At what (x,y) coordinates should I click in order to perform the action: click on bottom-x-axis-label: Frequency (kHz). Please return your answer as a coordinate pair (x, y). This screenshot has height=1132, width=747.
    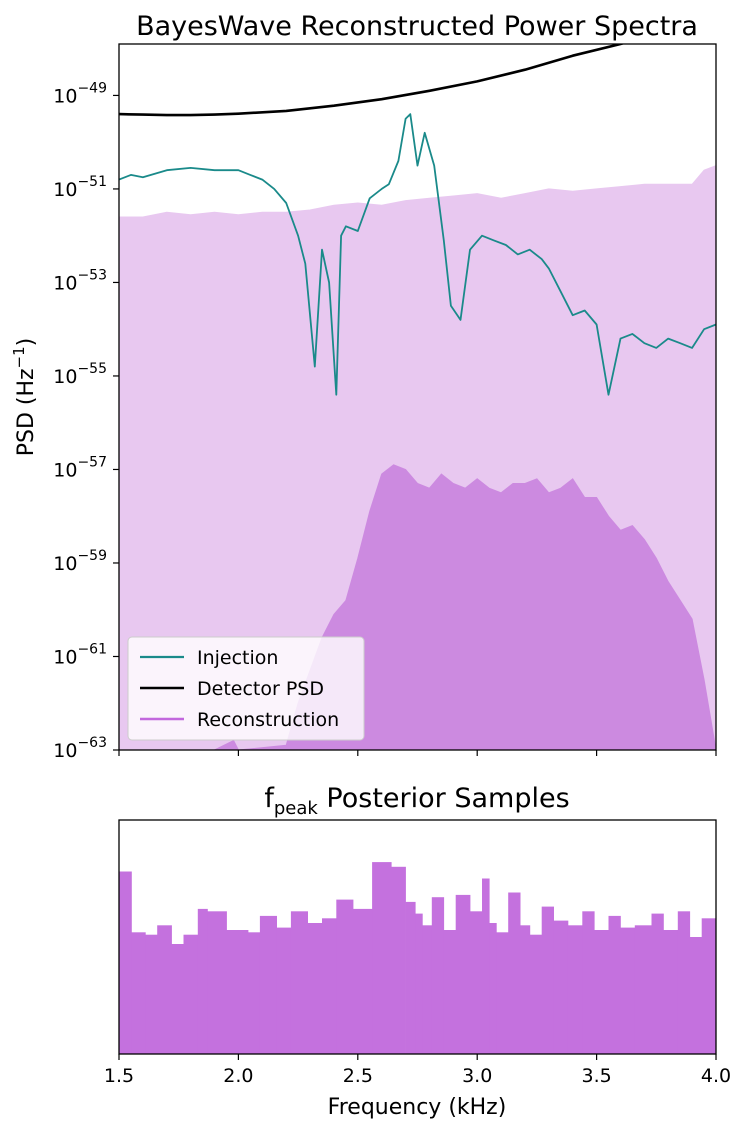
    Looking at the image, I should click on (417, 1107).